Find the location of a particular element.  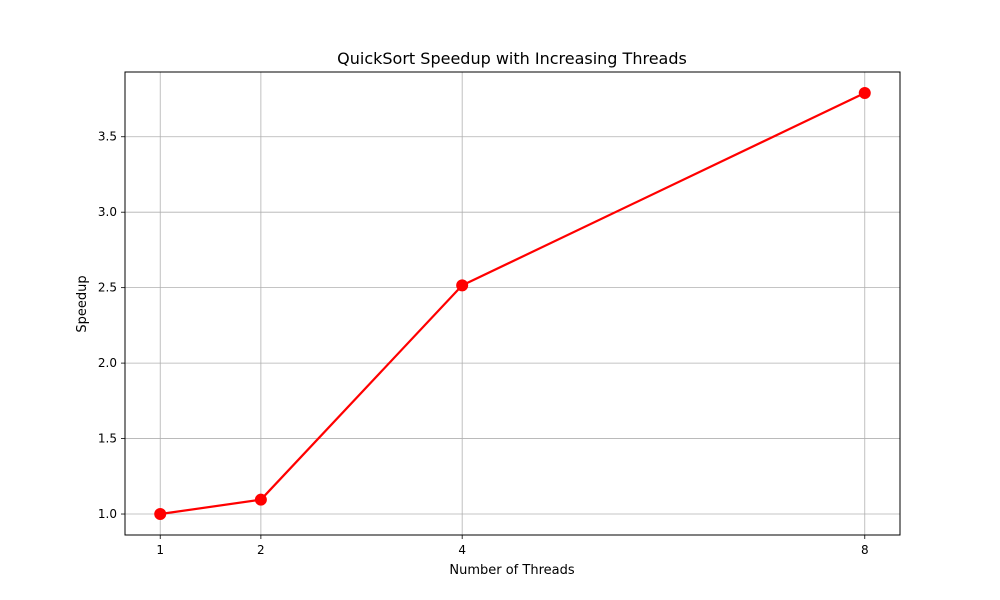

y-tick-label: 3.0 is located at coordinates (107, 212).